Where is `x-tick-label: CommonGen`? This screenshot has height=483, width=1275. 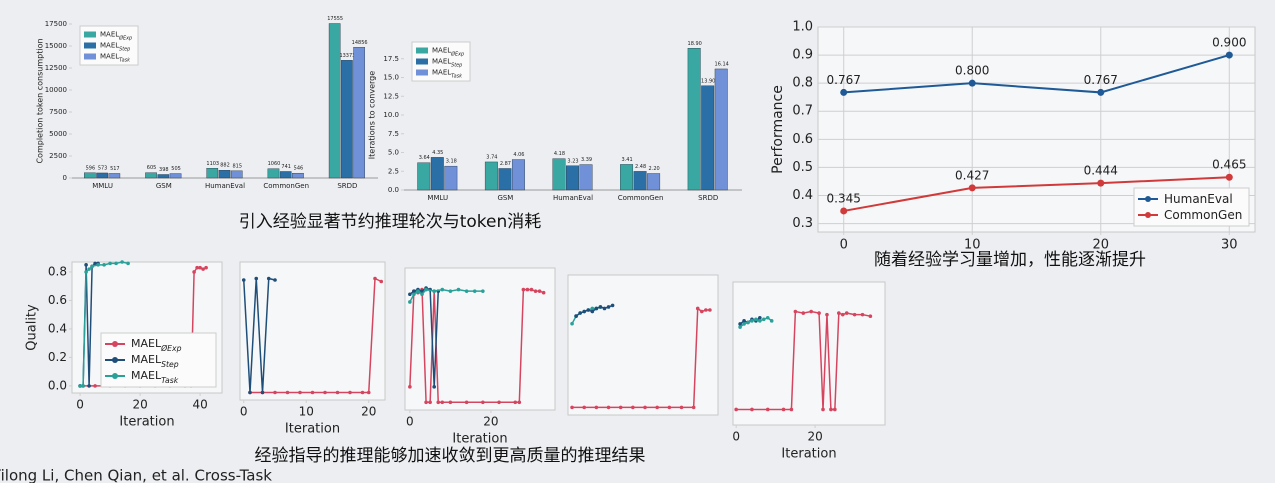 x-tick-label: CommonGen is located at coordinates (286, 186).